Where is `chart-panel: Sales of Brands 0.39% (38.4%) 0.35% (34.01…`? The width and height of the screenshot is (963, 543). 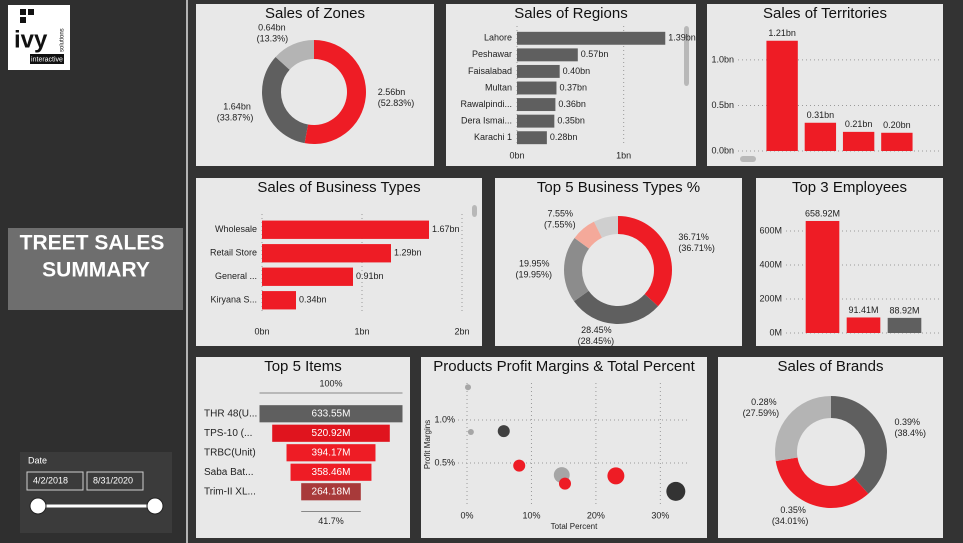
chart-panel: Sales of Brands 0.39% (38.4%) 0.35% (34.01… is located at coordinates (830, 447).